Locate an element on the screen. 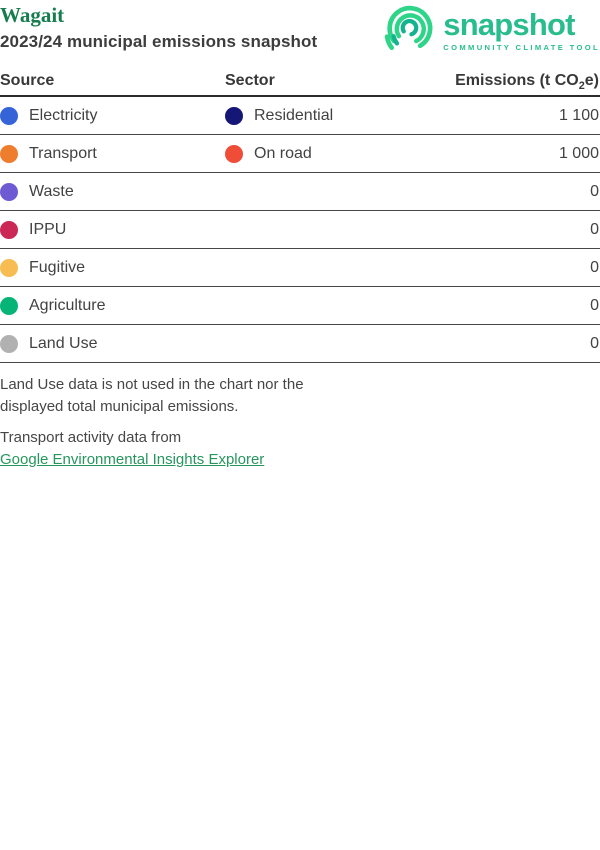 This screenshot has width=600, height=850. source-cell: IPPU is located at coordinates (112, 229).